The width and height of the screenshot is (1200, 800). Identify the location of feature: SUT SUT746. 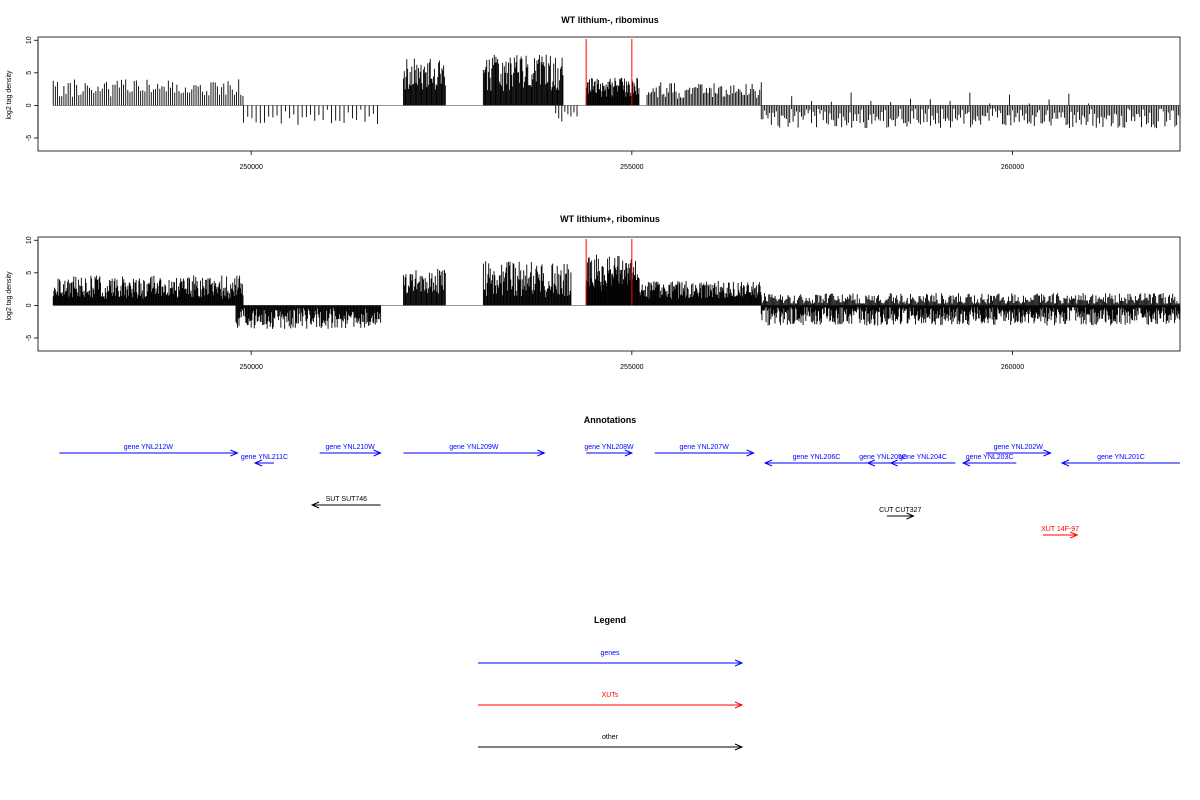
(345, 502).